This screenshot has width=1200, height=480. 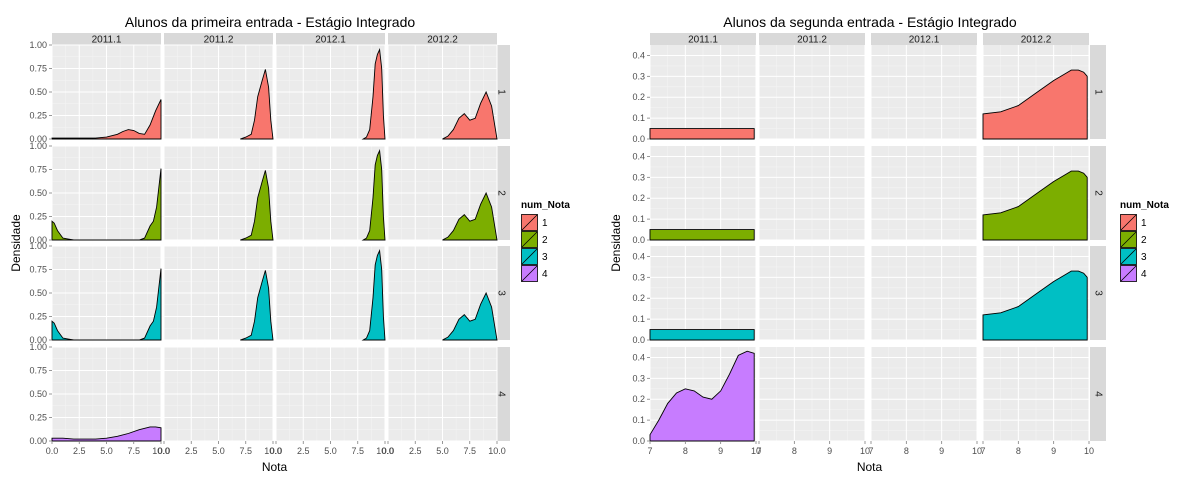 What do you see at coordinates (545, 241) in the screenshot?
I see `legend: num_Nota 1 2 3 4` at bounding box center [545, 241].